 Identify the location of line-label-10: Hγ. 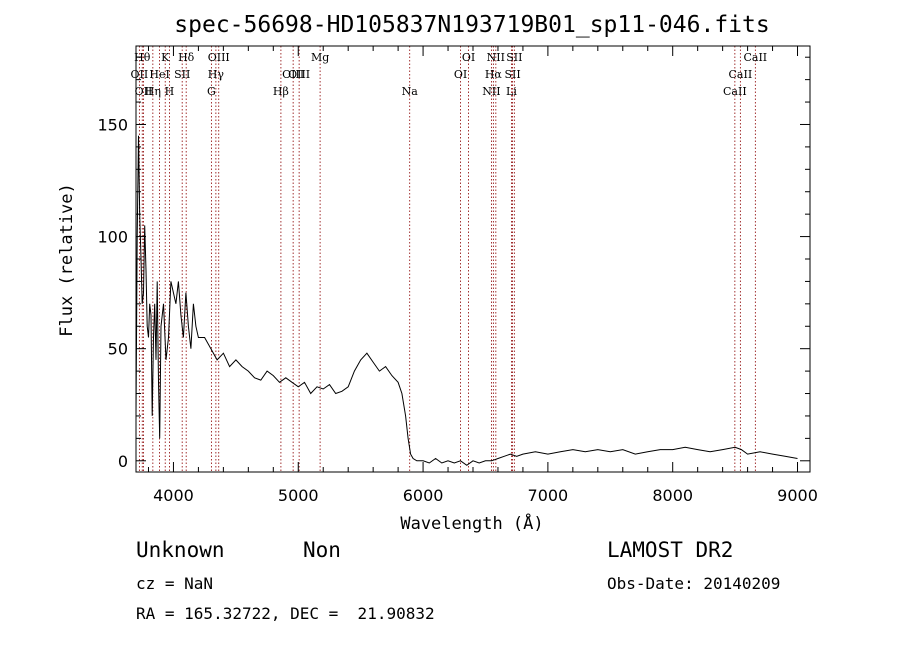
(216, 74).